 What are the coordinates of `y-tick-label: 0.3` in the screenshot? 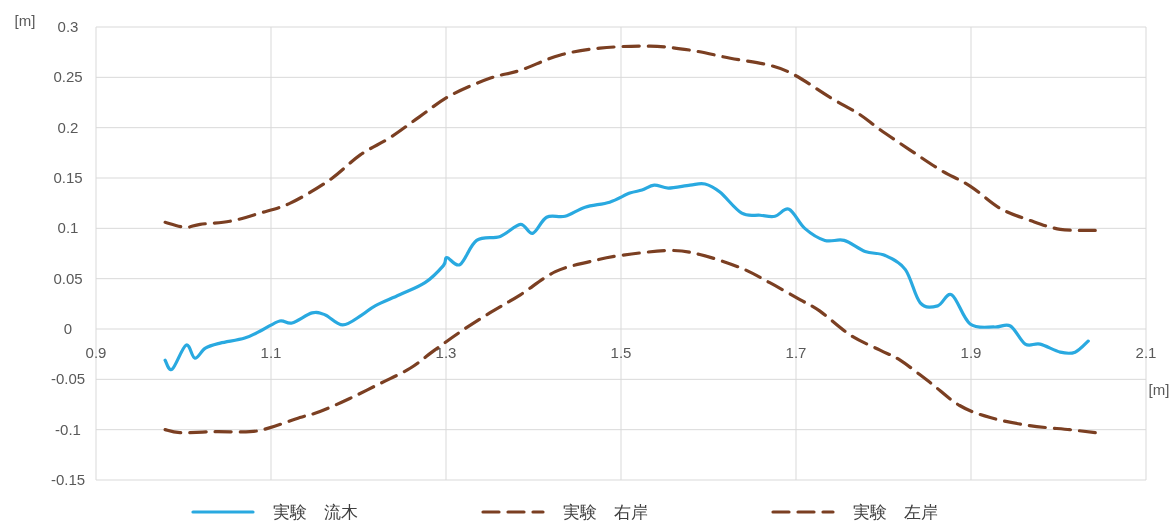 It's located at (68, 26).